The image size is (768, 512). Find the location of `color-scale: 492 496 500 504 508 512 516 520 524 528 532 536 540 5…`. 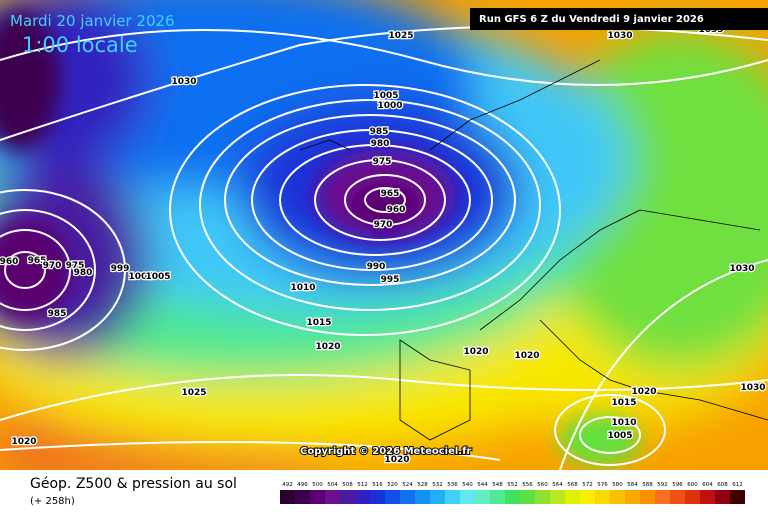

color-scale: 492 496 500 504 508 512 516 520 524 528 532 536 540 5… is located at coordinates (512, 493).